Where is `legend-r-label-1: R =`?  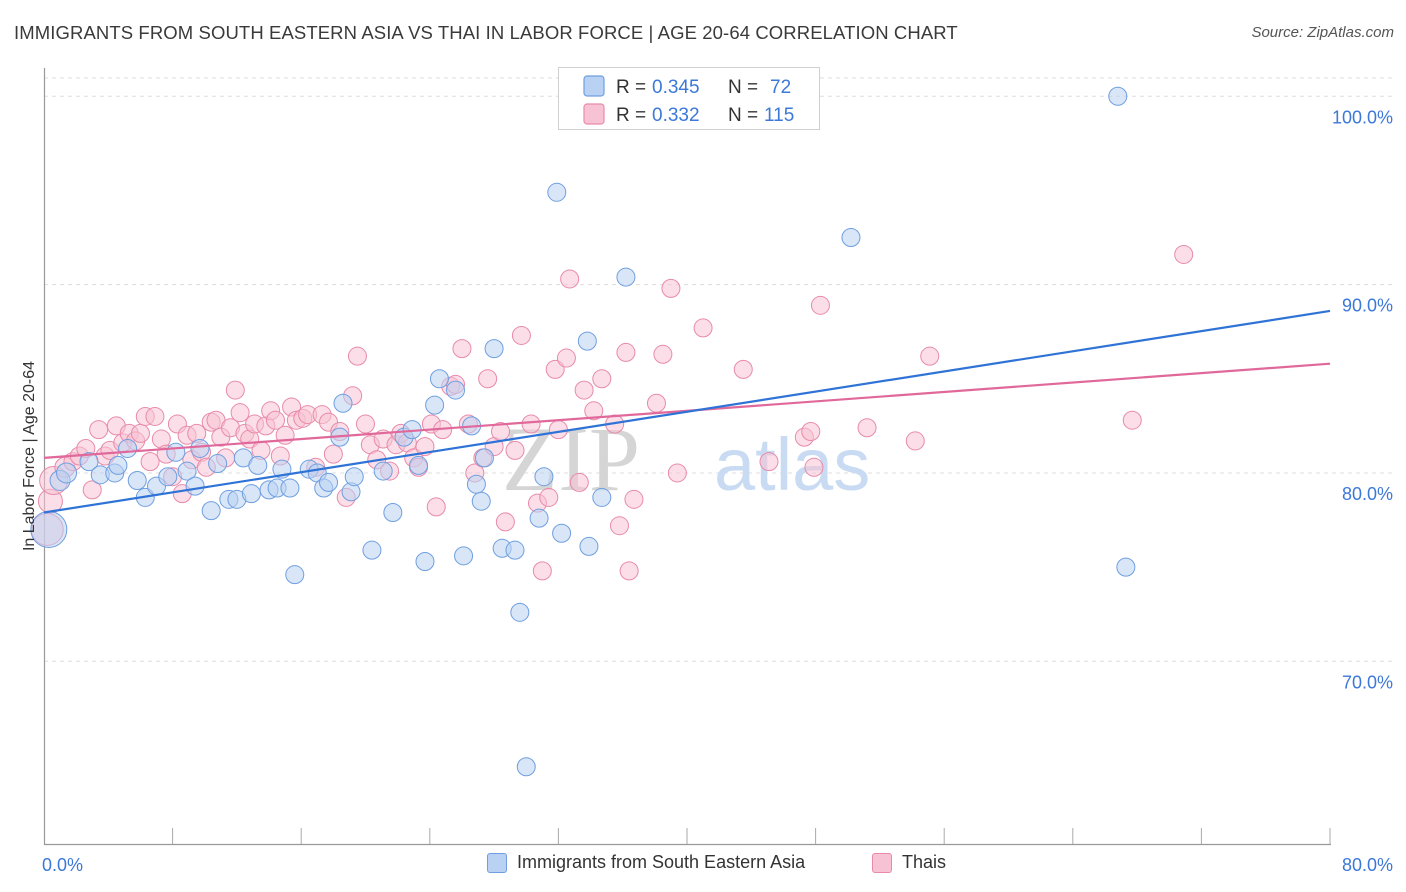 legend-r-label-1: R = is located at coordinates (631, 87).